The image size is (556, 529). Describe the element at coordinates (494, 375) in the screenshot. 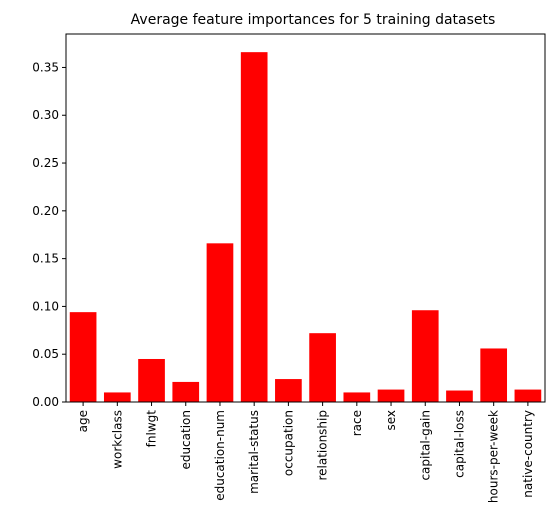

I see `bar-hours-per-week` at that location.